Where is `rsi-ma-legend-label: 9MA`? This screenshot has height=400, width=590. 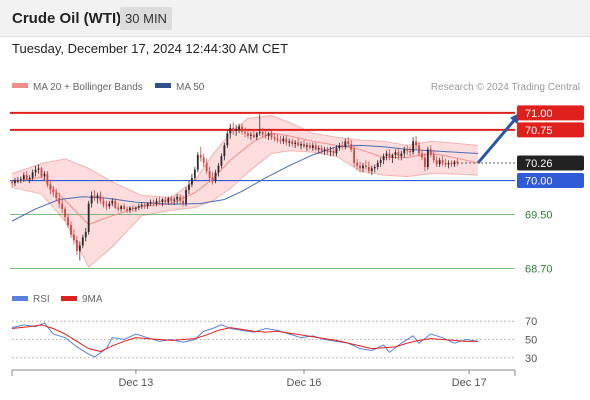 rsi-ma-legend-label: 9MA is located at coordinates (92, 299).